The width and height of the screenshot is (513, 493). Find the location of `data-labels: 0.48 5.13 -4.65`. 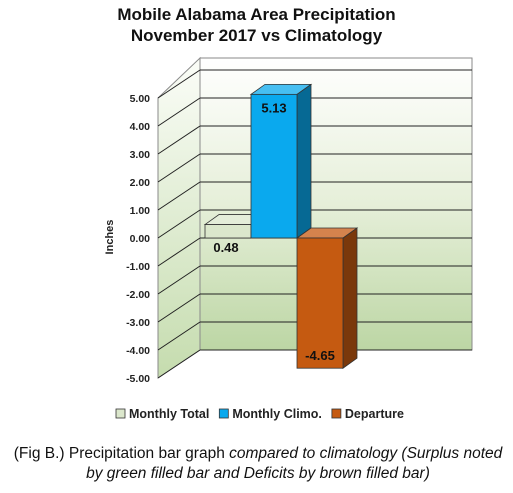

data-labels: 0.48 5.13 -4.65 is located at coordinates (273, 231).